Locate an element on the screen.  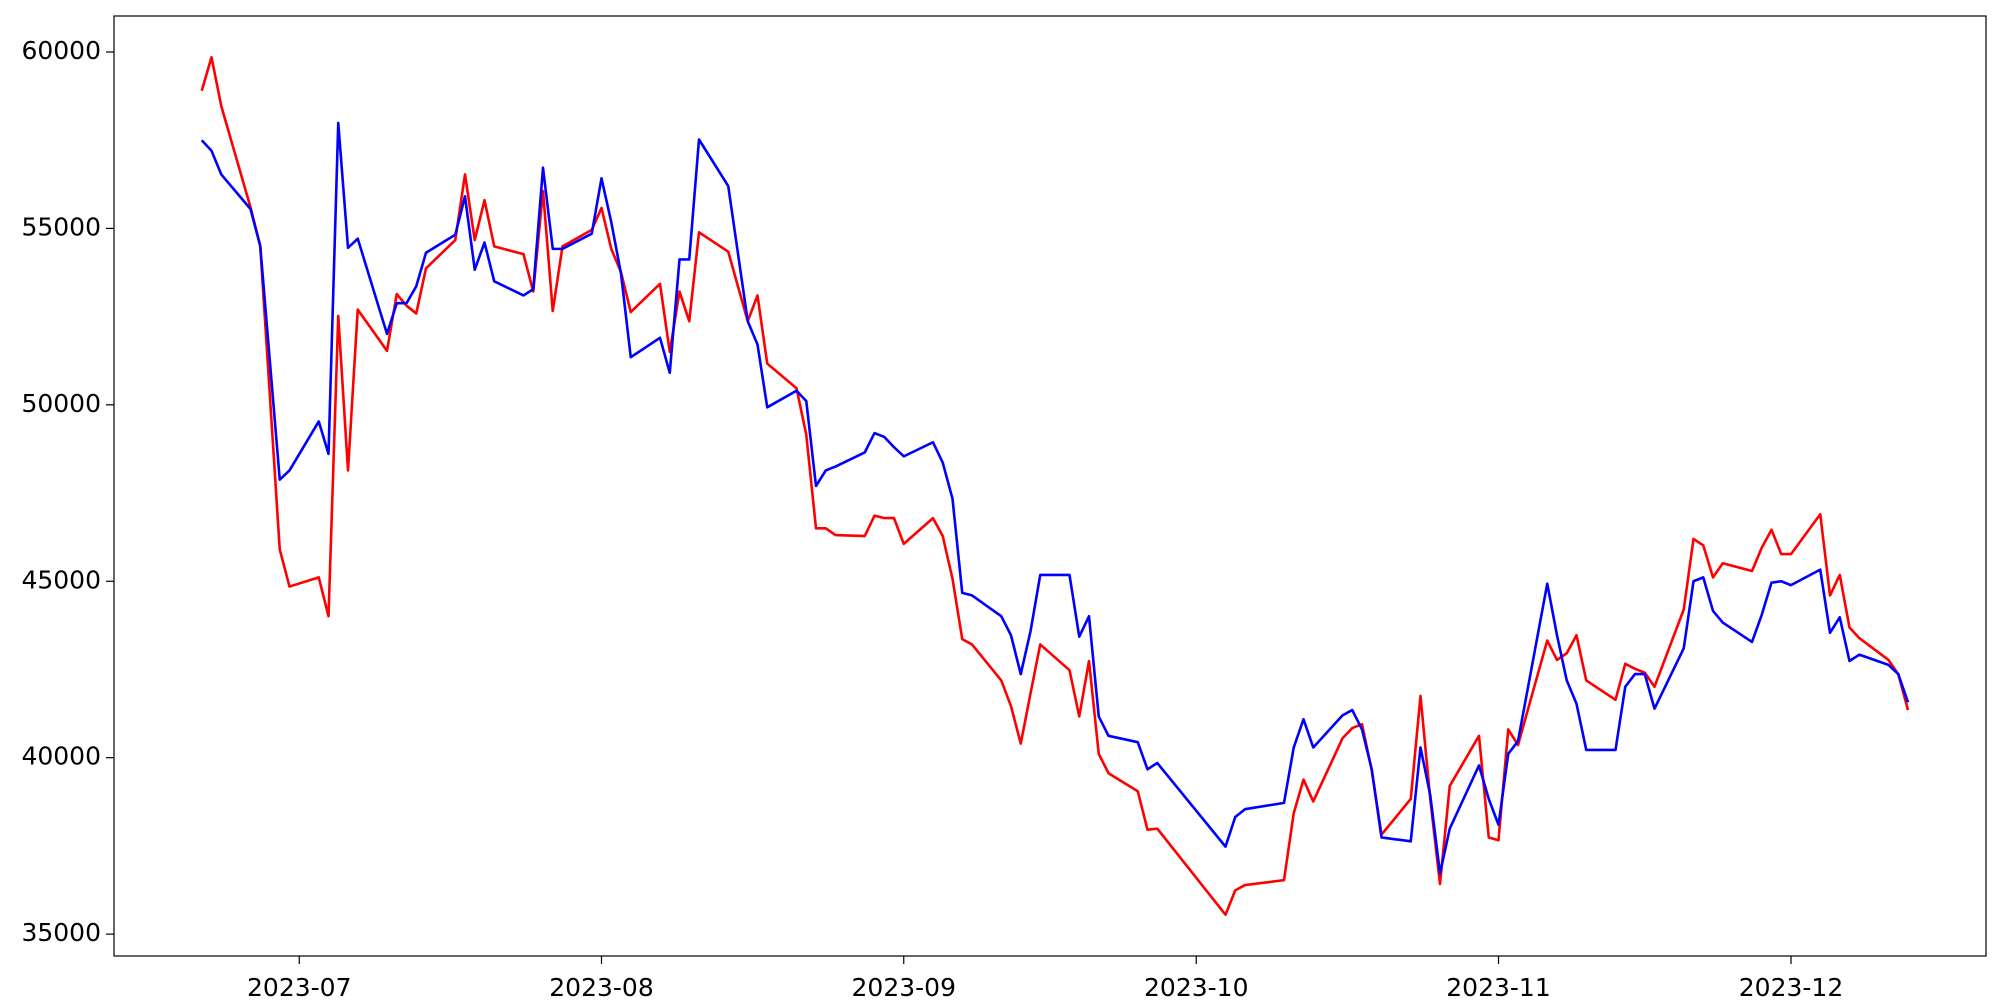
y-tick-label: 50000 is located at coordinates (61, 403).